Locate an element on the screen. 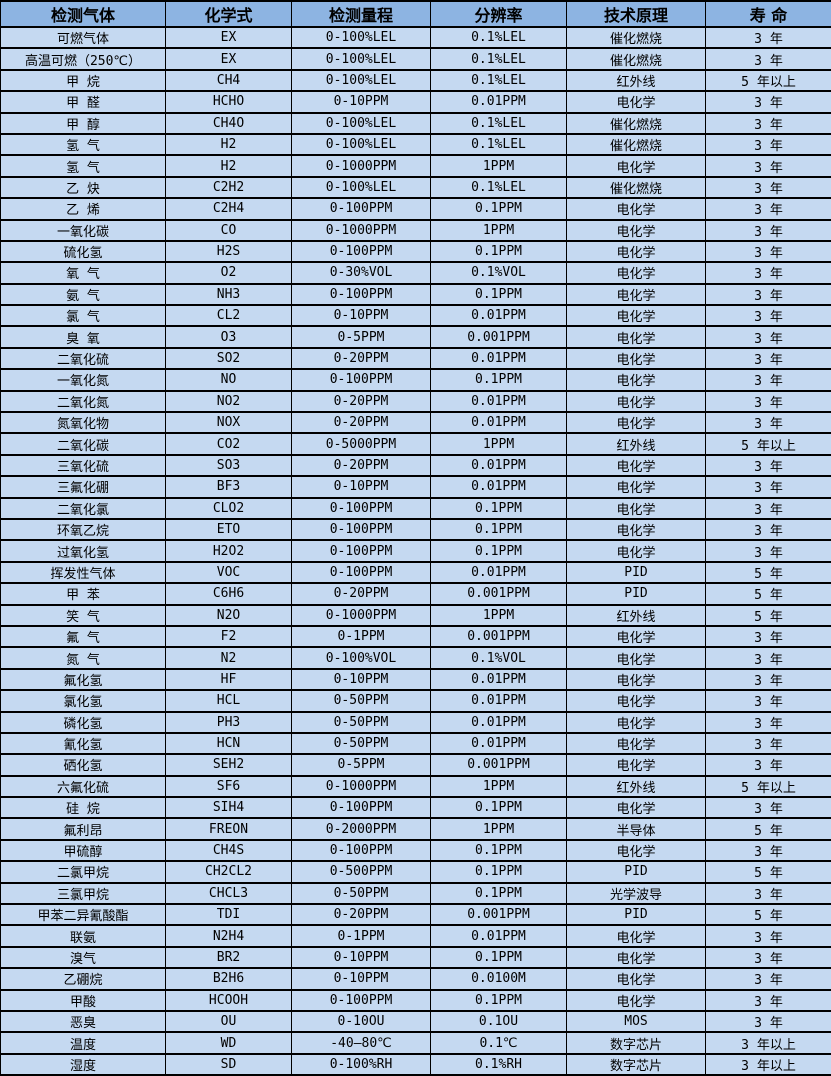 This screenshot has height=1076, width=831. gas-name-cell: 挥发性气体 is located at coordinates (83, 572).